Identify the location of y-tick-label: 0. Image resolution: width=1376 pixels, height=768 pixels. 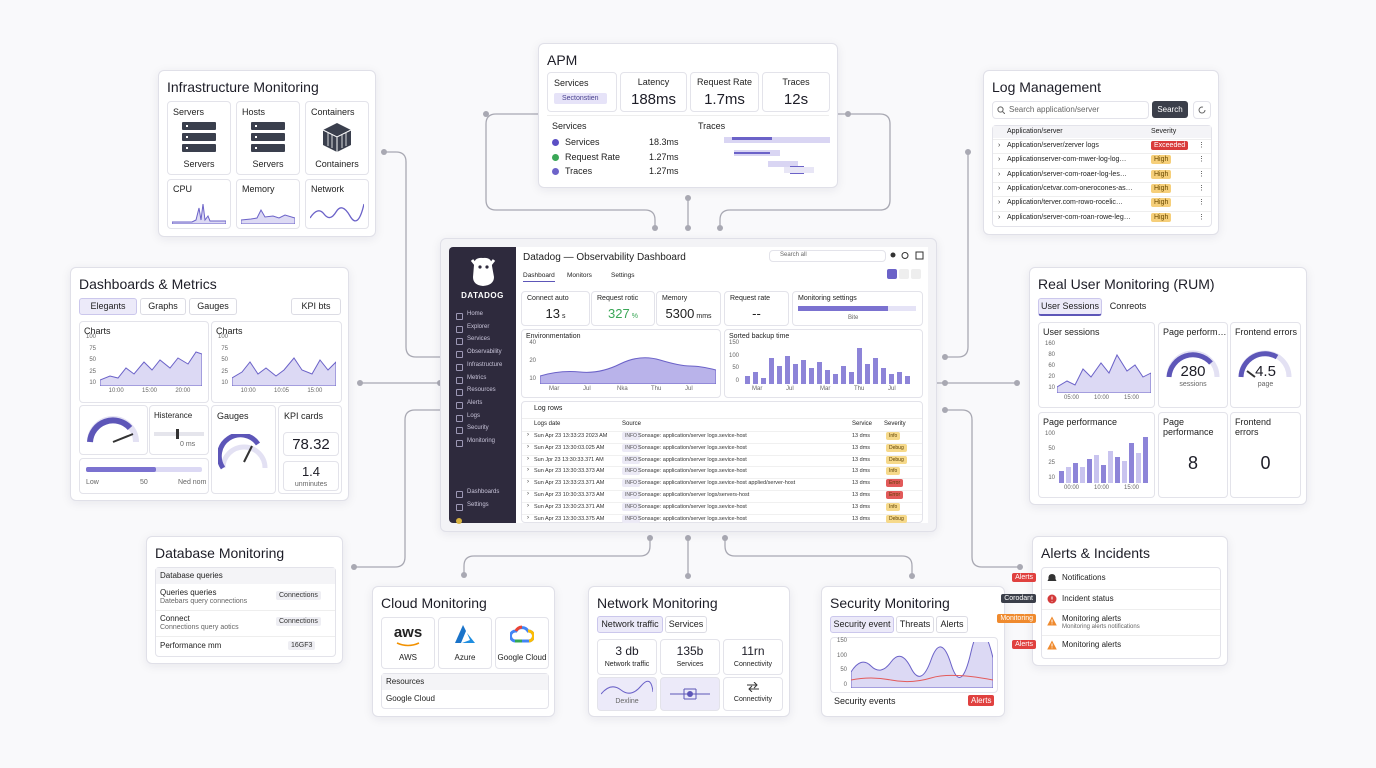
(737, 381).